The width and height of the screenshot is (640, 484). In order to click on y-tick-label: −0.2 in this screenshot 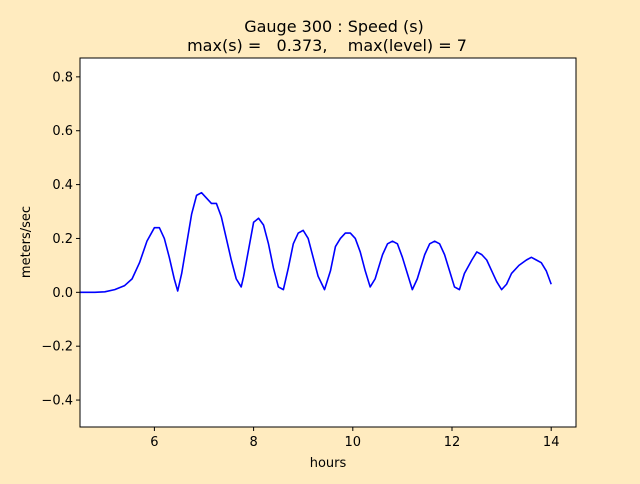, I will do `click(57, 347)`.